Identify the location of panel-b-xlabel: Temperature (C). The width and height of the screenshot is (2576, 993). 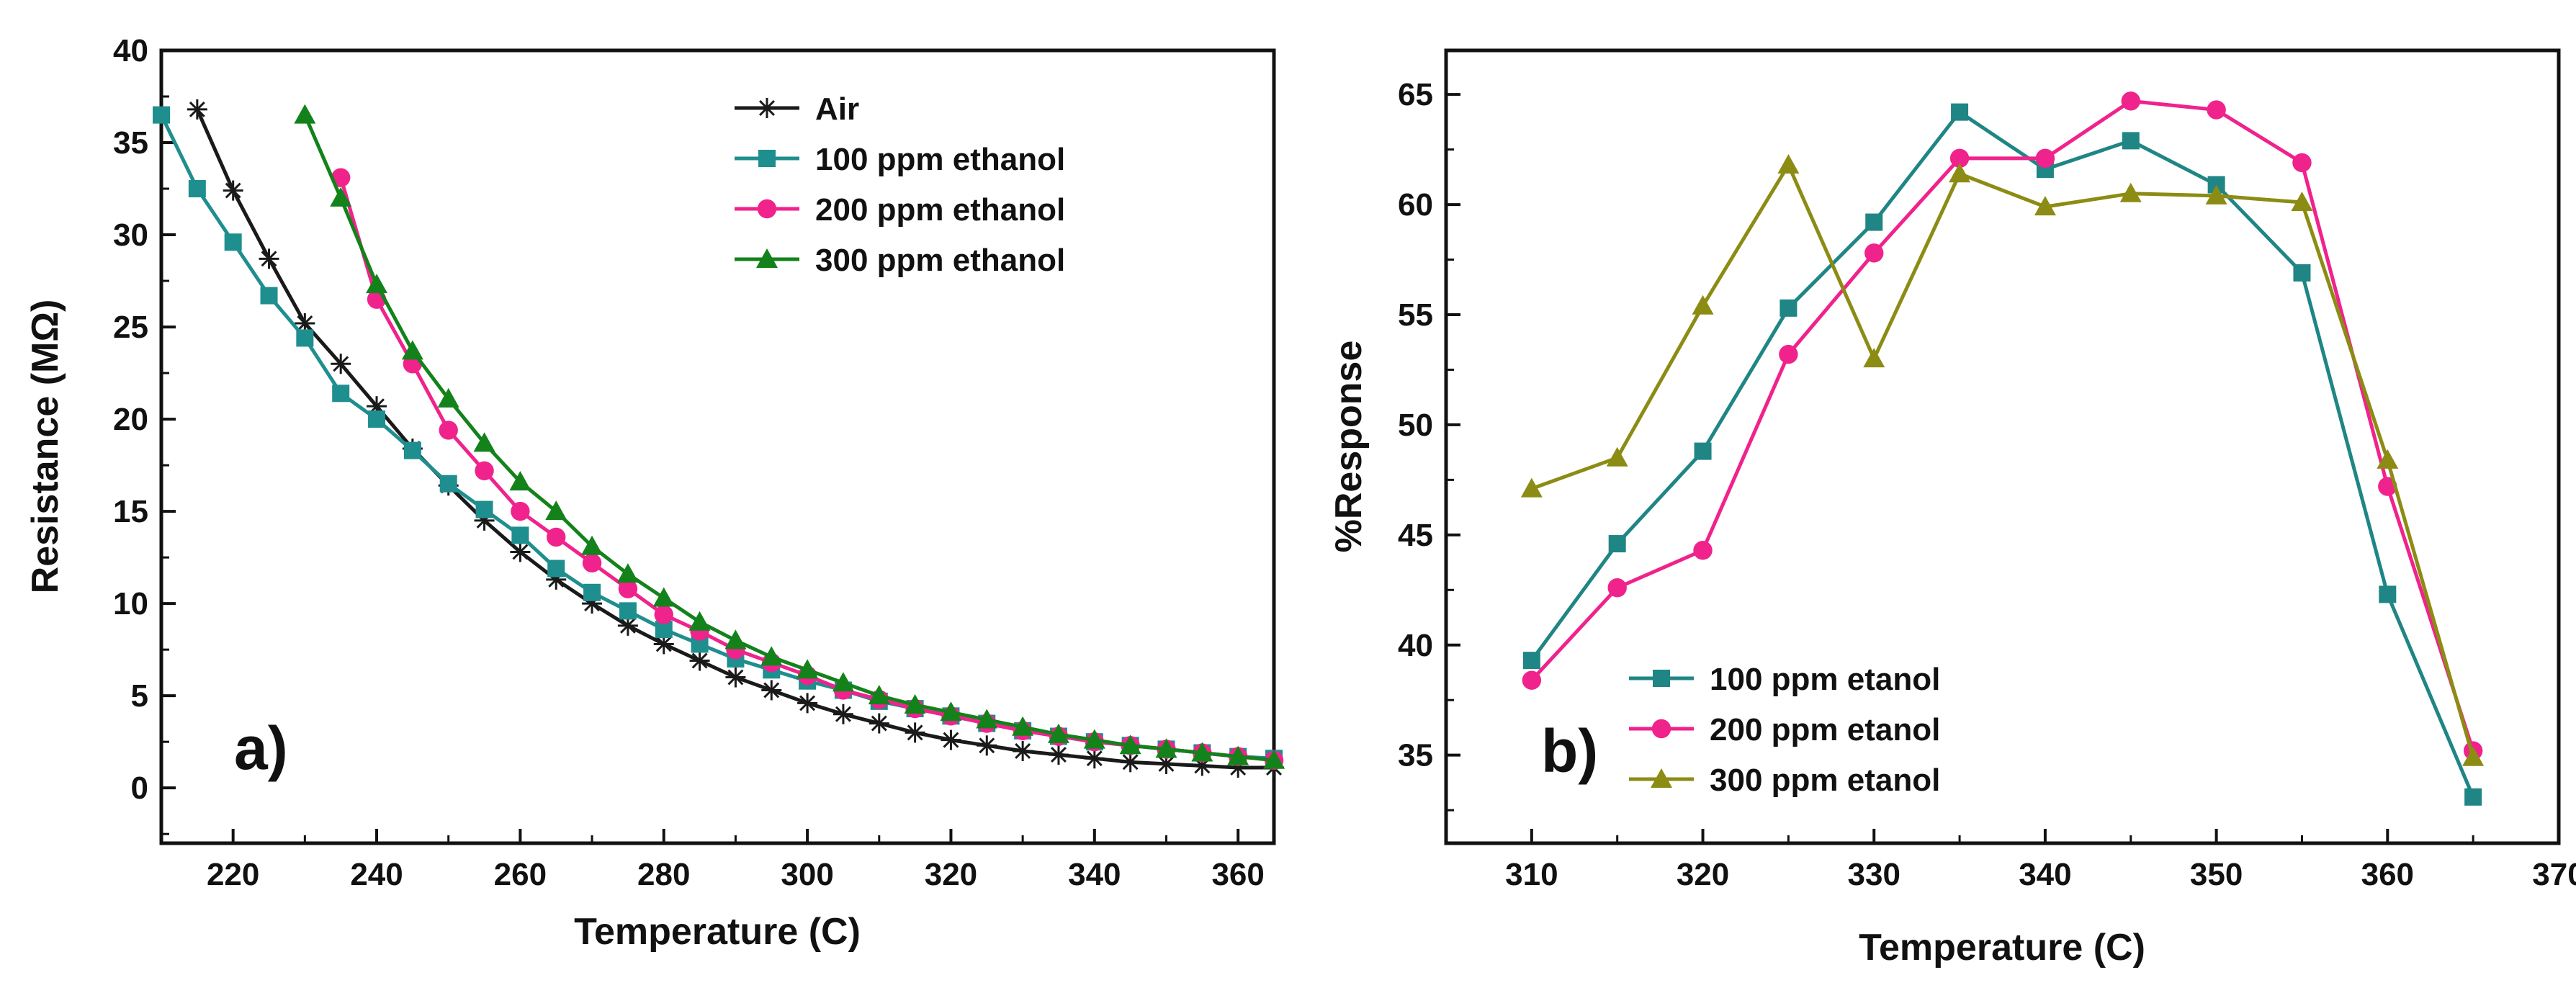
(2002, 948).